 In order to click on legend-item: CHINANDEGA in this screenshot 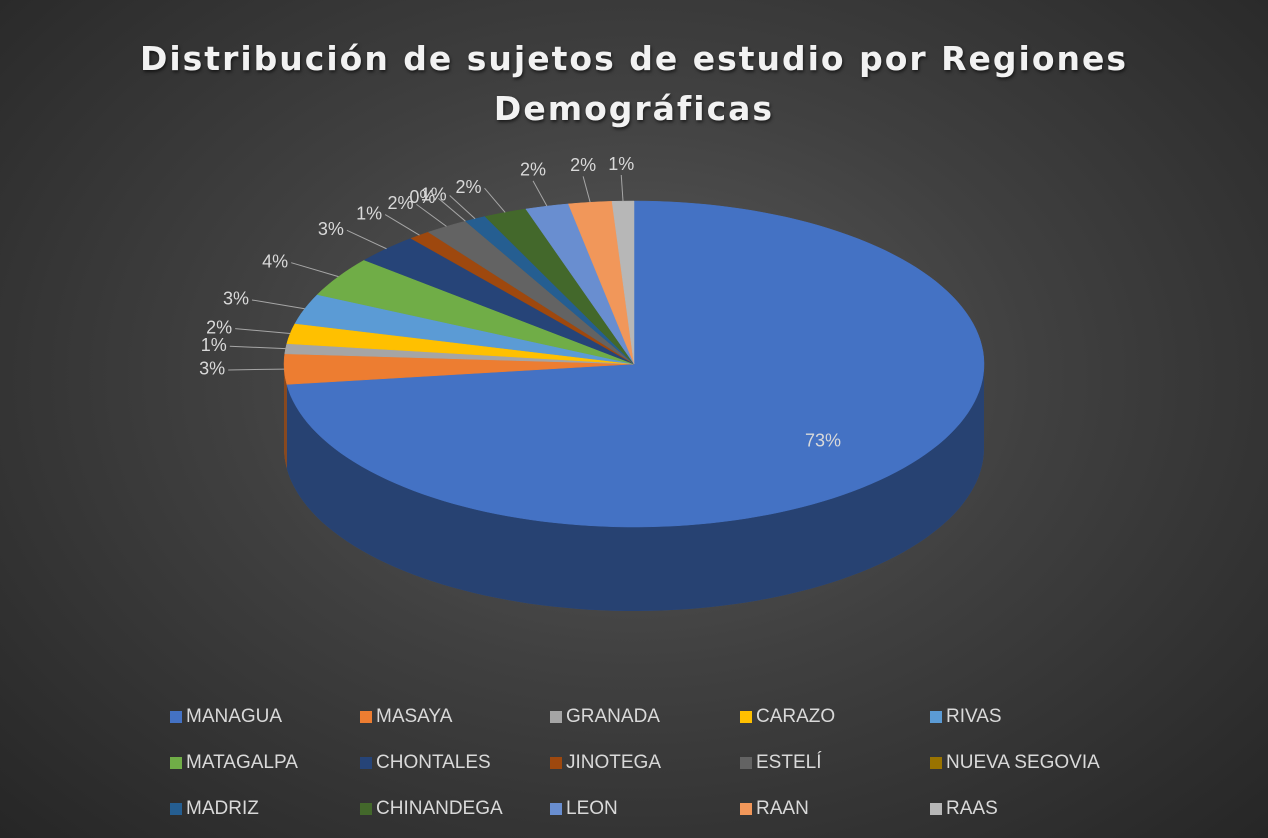, I will do `click(431, 809)`.